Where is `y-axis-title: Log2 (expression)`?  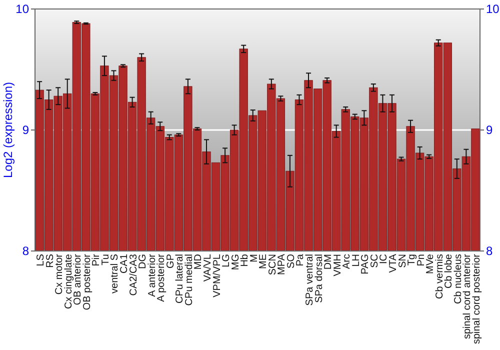
y-axis-title: Log2 (expression) is located at coordinates (8, 130).